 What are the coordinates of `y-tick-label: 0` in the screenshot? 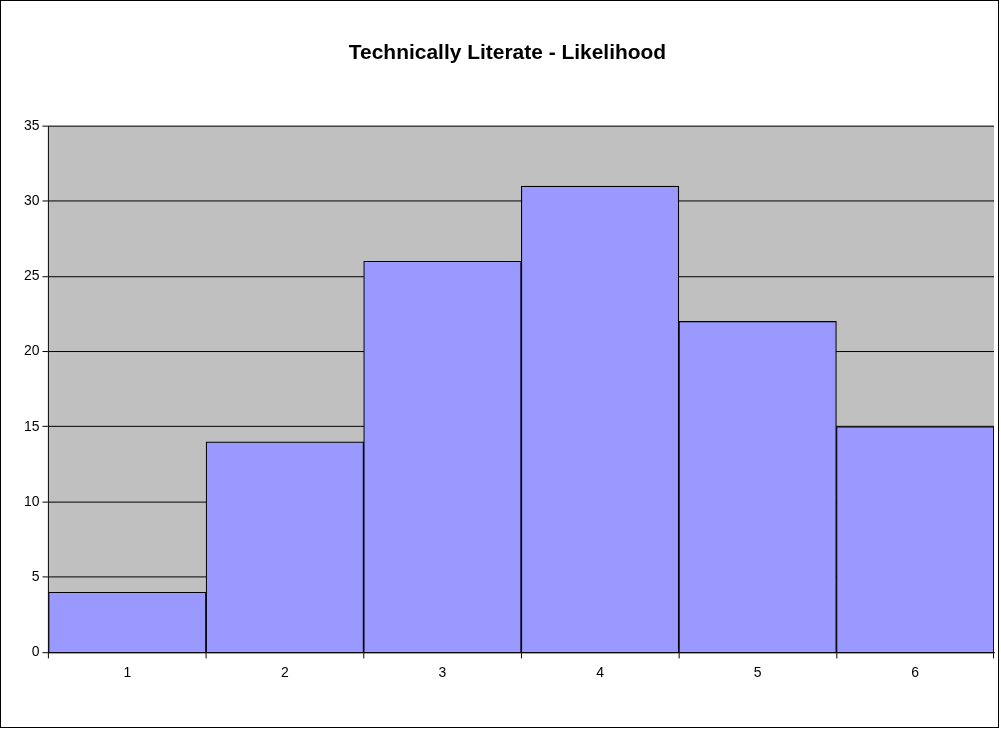 It's located at (35, 651).